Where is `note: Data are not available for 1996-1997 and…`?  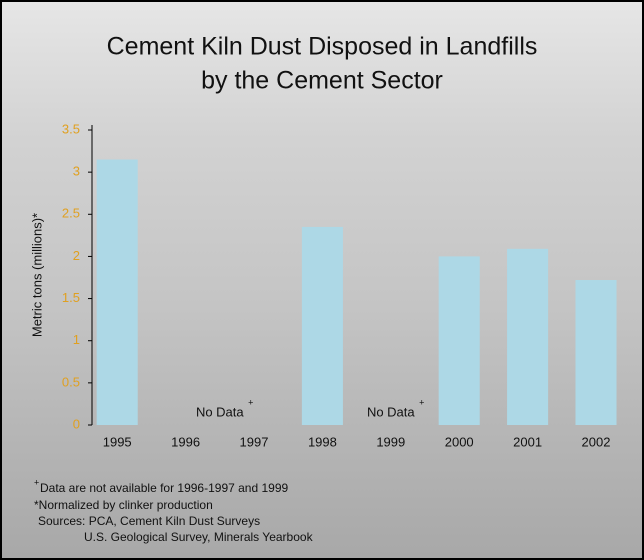
note: Data are not available for 1996-1997 and… is located at coordinates (164, 488).